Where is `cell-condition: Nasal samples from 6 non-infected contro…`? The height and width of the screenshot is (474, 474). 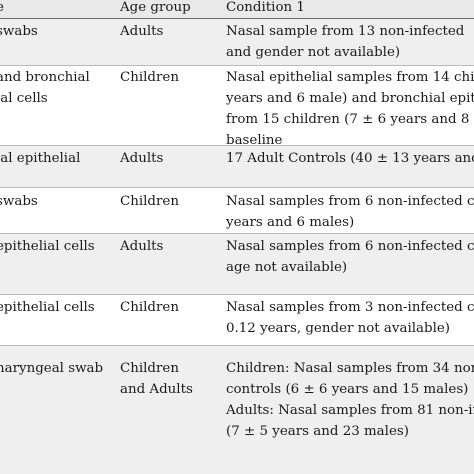
cell-condition: Nasal samples from 6 non-infected contro… is located at coordinates (350, 257).